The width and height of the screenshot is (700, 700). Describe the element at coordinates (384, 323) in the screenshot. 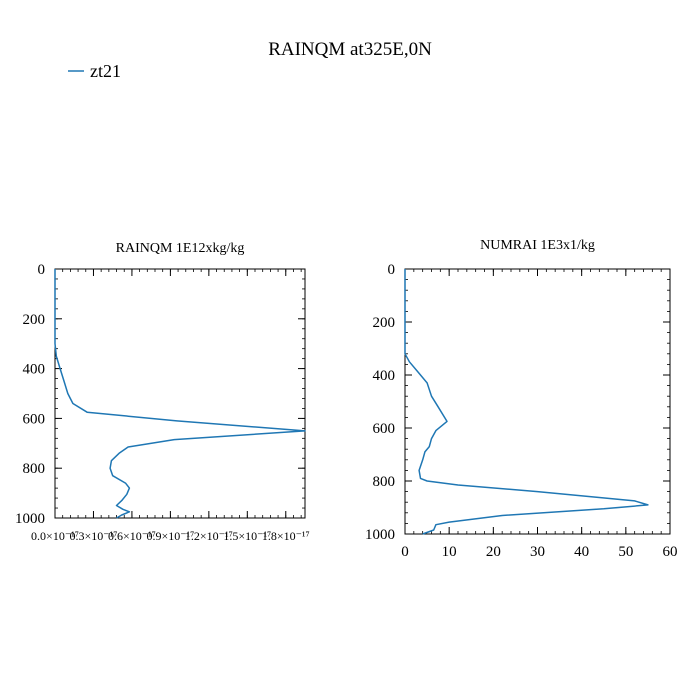

I see `numrai-y-tick-label: 200` at that location.